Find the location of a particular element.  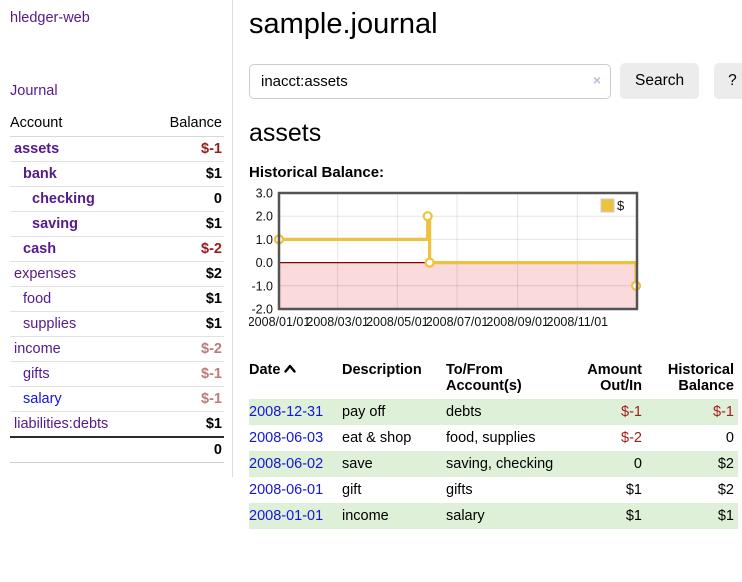

transaction-accounts: food, supplies is located at coordinates (491, 438).